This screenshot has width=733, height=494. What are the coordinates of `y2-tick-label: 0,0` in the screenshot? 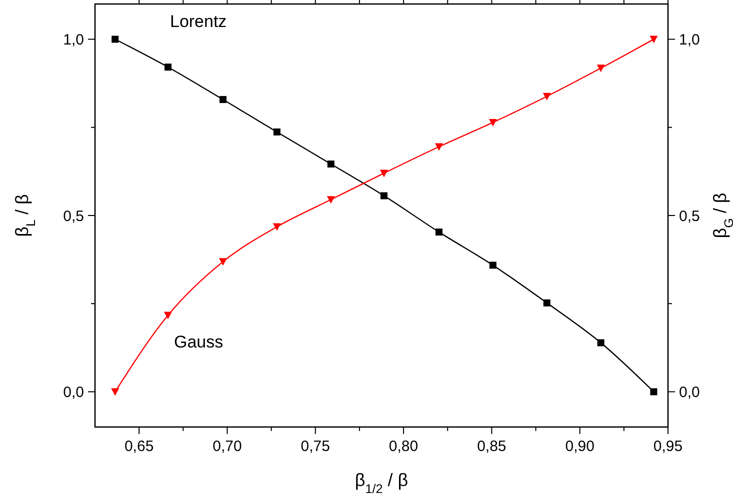 It's located at (689, 392).